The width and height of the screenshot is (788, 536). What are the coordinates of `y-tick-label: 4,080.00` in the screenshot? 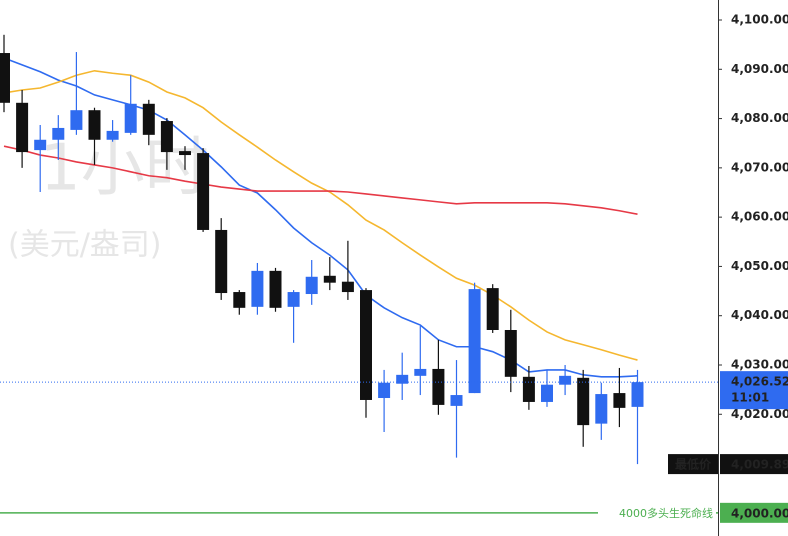 It's located at (759, 118).